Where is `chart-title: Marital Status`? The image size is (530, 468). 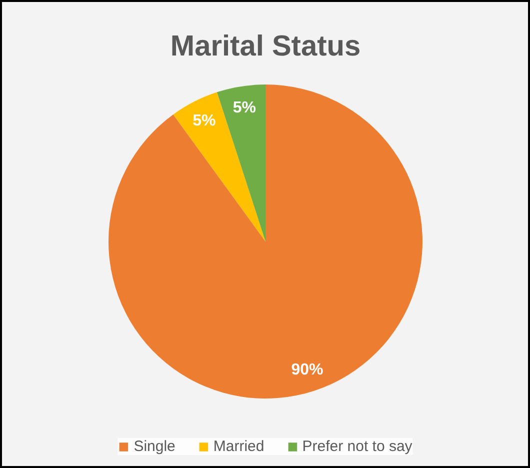
chart-title: Marital Status is located at coordinates (265, 46).